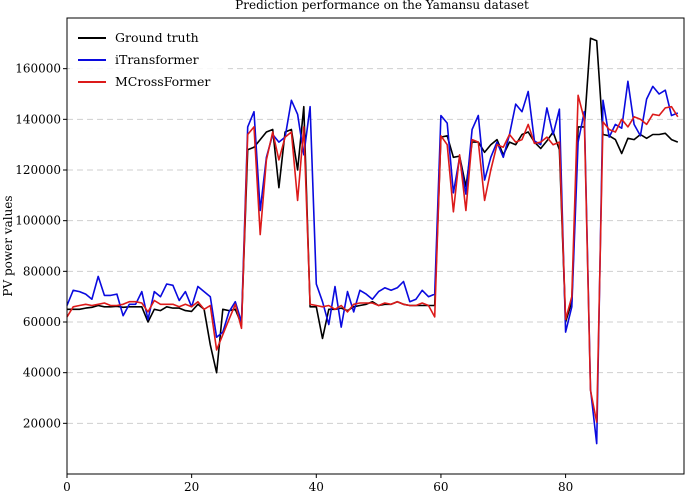 Image resolution: width=685 pixels, height=496 pixels. What do you see at coordinates (38, 119) in the screenshot?
I see `y-tick-label: 140000` at bounding box center [38, 119].